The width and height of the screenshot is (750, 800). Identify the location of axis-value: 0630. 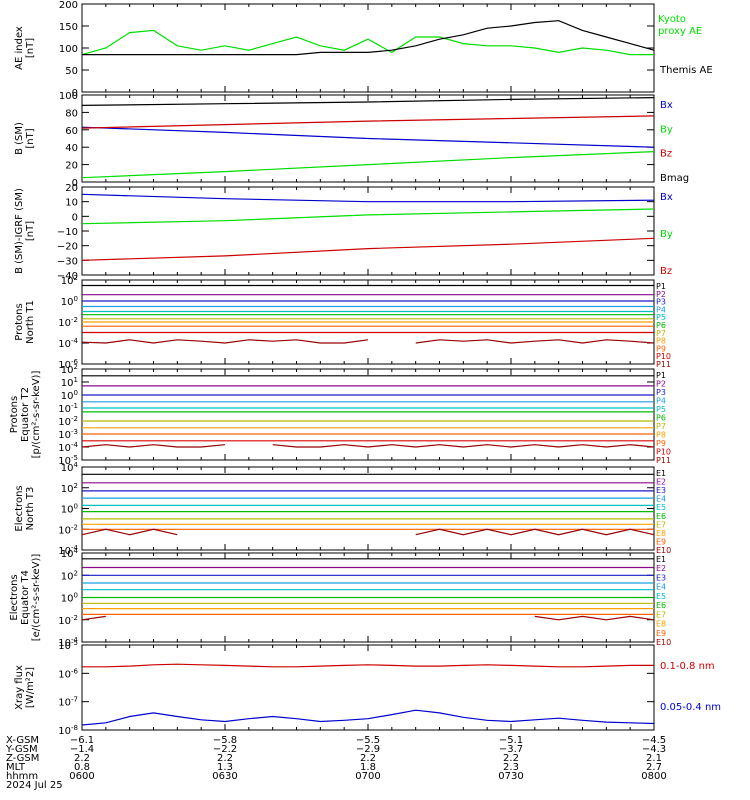
(224, 776).